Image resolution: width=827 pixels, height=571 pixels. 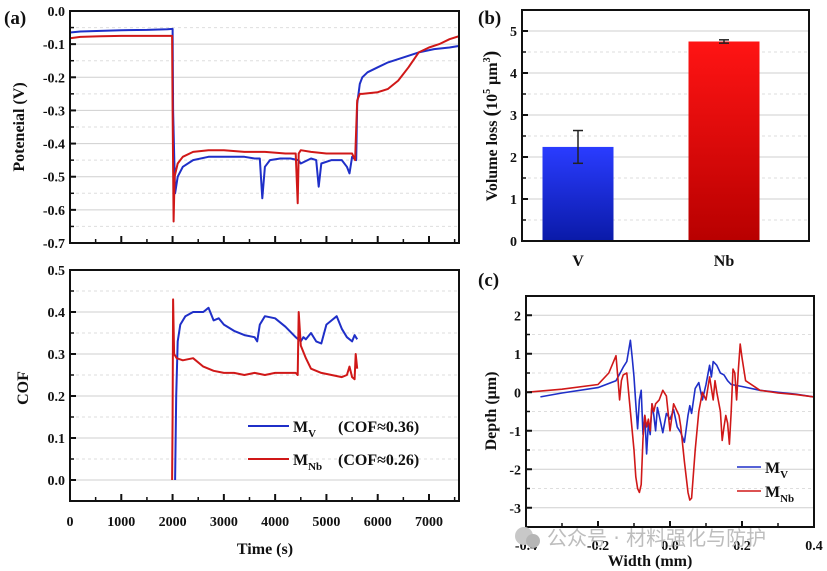 What do you see at coordinates (742, 546) in the screenshot?
I see `x-tick-label: 0.2` at bounding box center [742, 546].